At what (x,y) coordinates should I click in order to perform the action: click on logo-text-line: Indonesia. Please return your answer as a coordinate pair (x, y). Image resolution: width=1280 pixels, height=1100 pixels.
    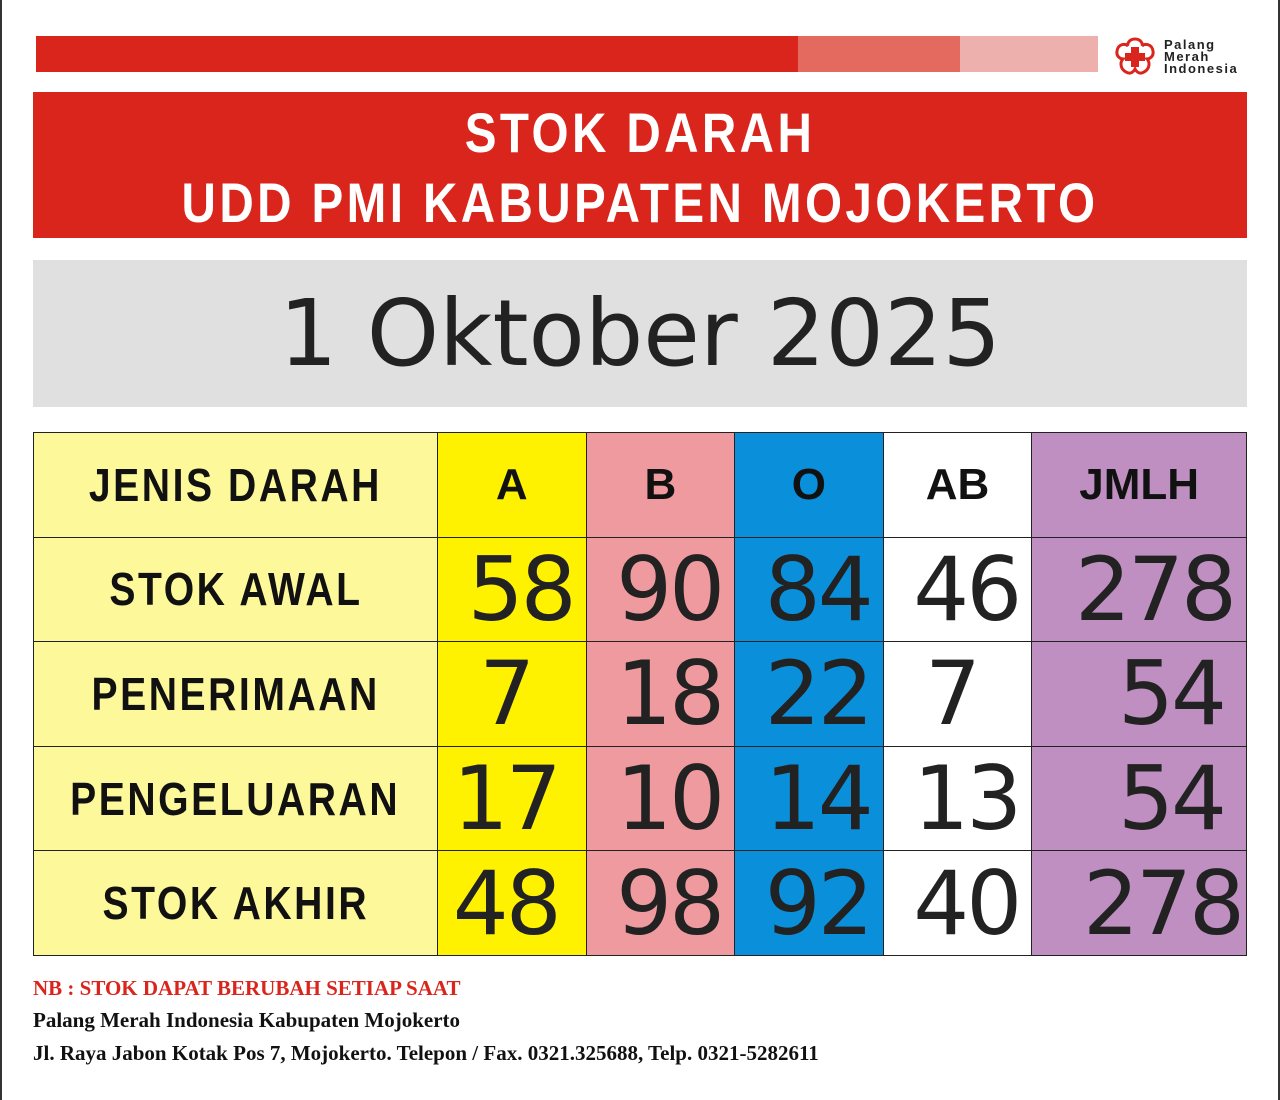
    Looking at the image, I should click on (1201, 68).